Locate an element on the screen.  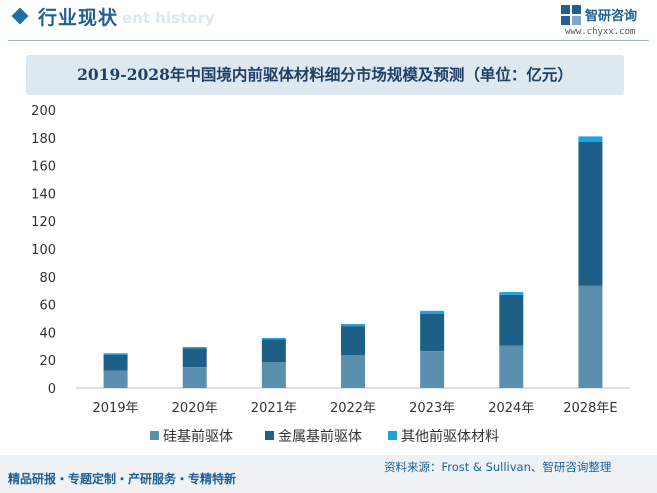
logo-url: www.chyxx.com is located at coordinates (600, 32).